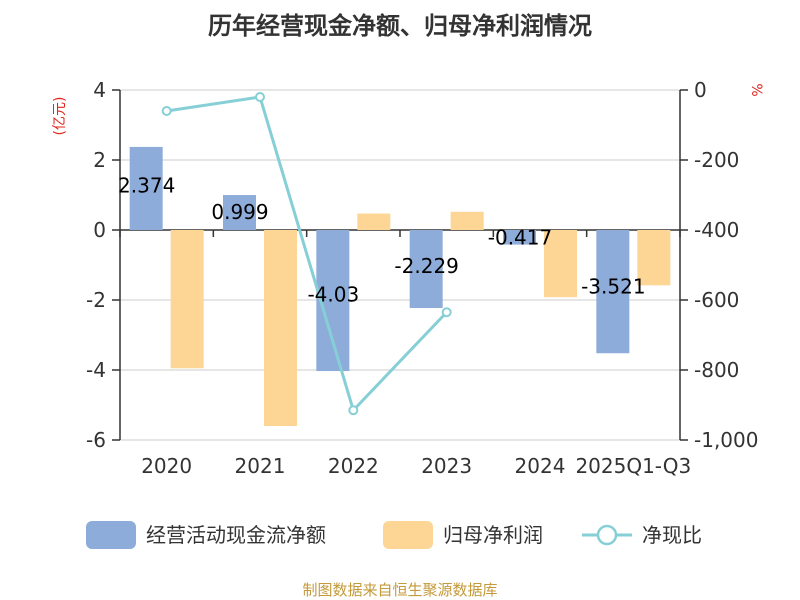  I want to click on data-label-cashflow: 0.999, so click(239, 212).